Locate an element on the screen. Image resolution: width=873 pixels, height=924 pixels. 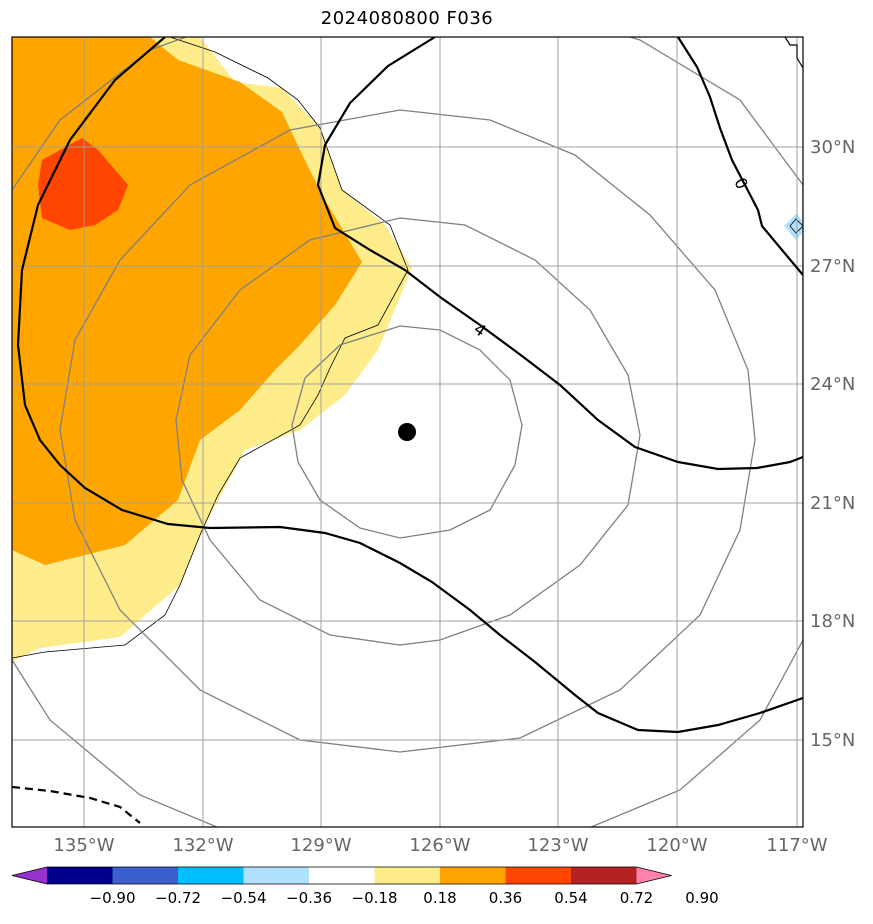
colorbar-outline is located at coordinates (341, 875).